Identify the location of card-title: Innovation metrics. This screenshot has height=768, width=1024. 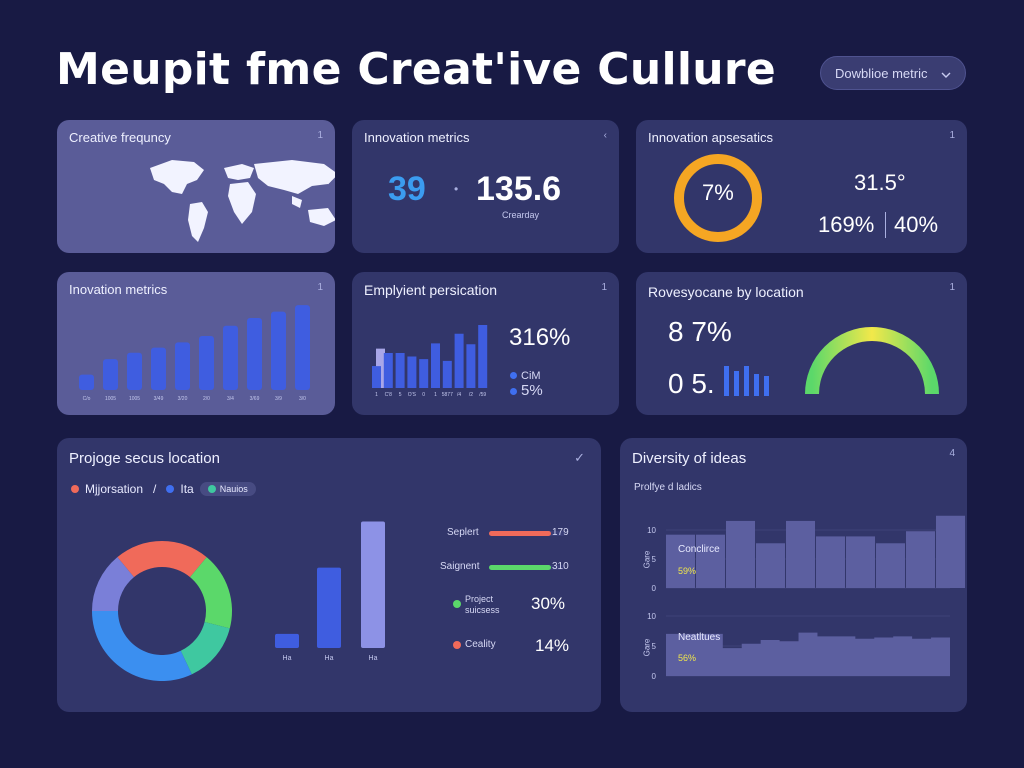
(417, 137).